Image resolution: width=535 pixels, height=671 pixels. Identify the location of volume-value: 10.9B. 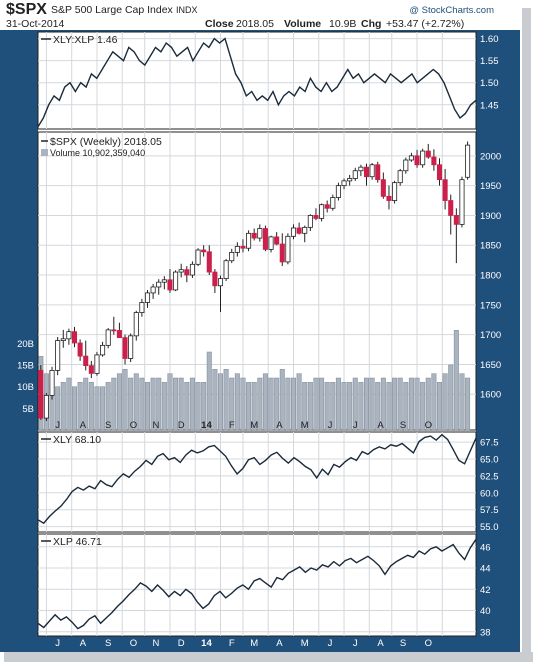
(342, 24).